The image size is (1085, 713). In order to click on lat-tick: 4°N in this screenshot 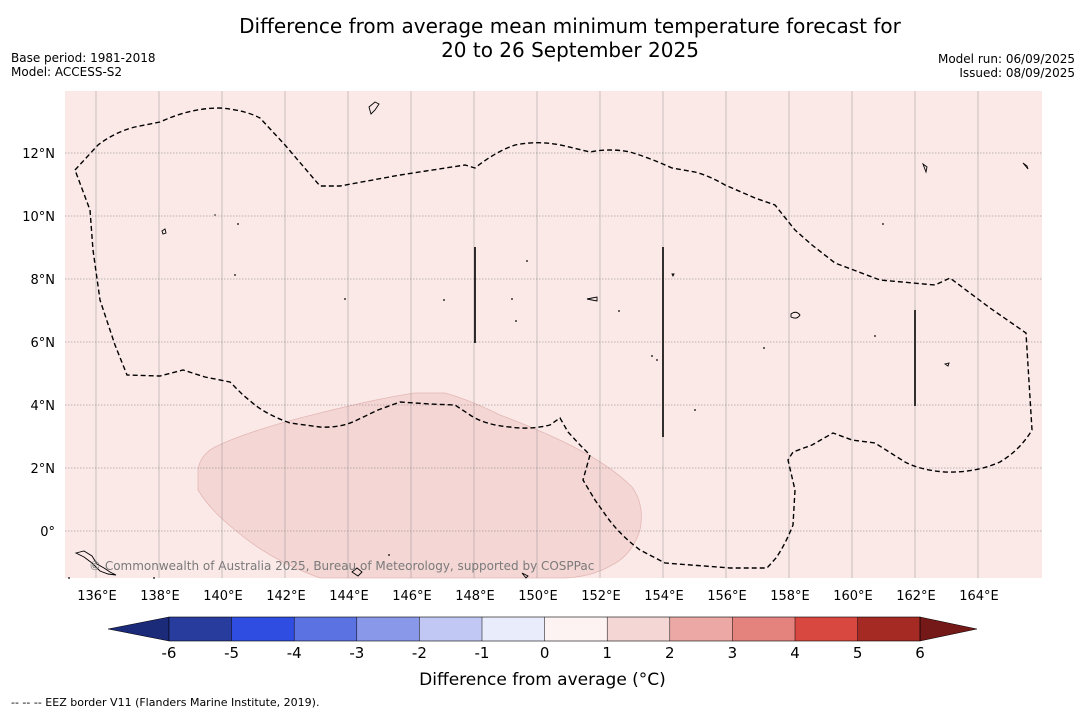, I will do `click(43, 406)`.